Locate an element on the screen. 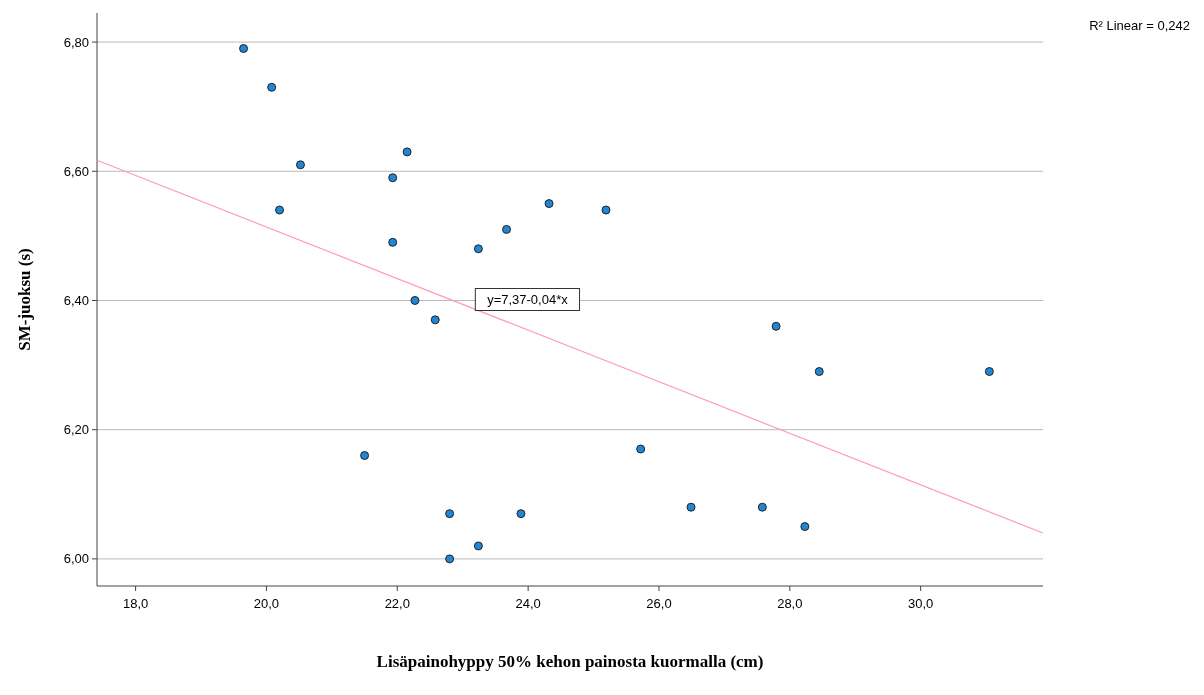  x-tick-label: 26,0 is located at coordinates (659, 603).